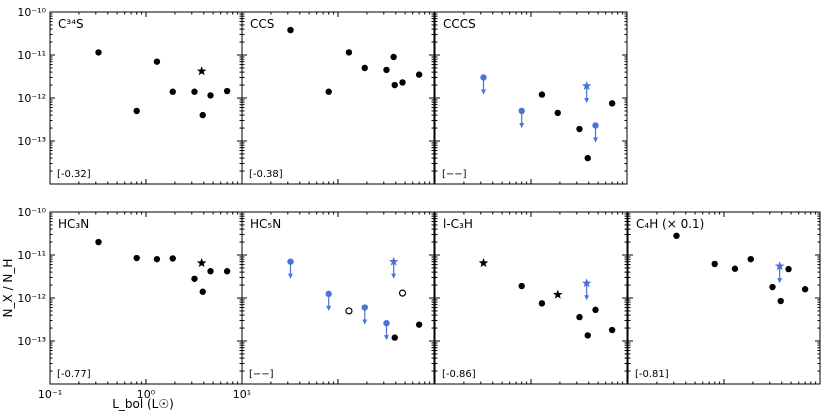 The width and height of the screenshot is (830, 416). I want to click on panel-title: HC₅N, so click(265, 224).